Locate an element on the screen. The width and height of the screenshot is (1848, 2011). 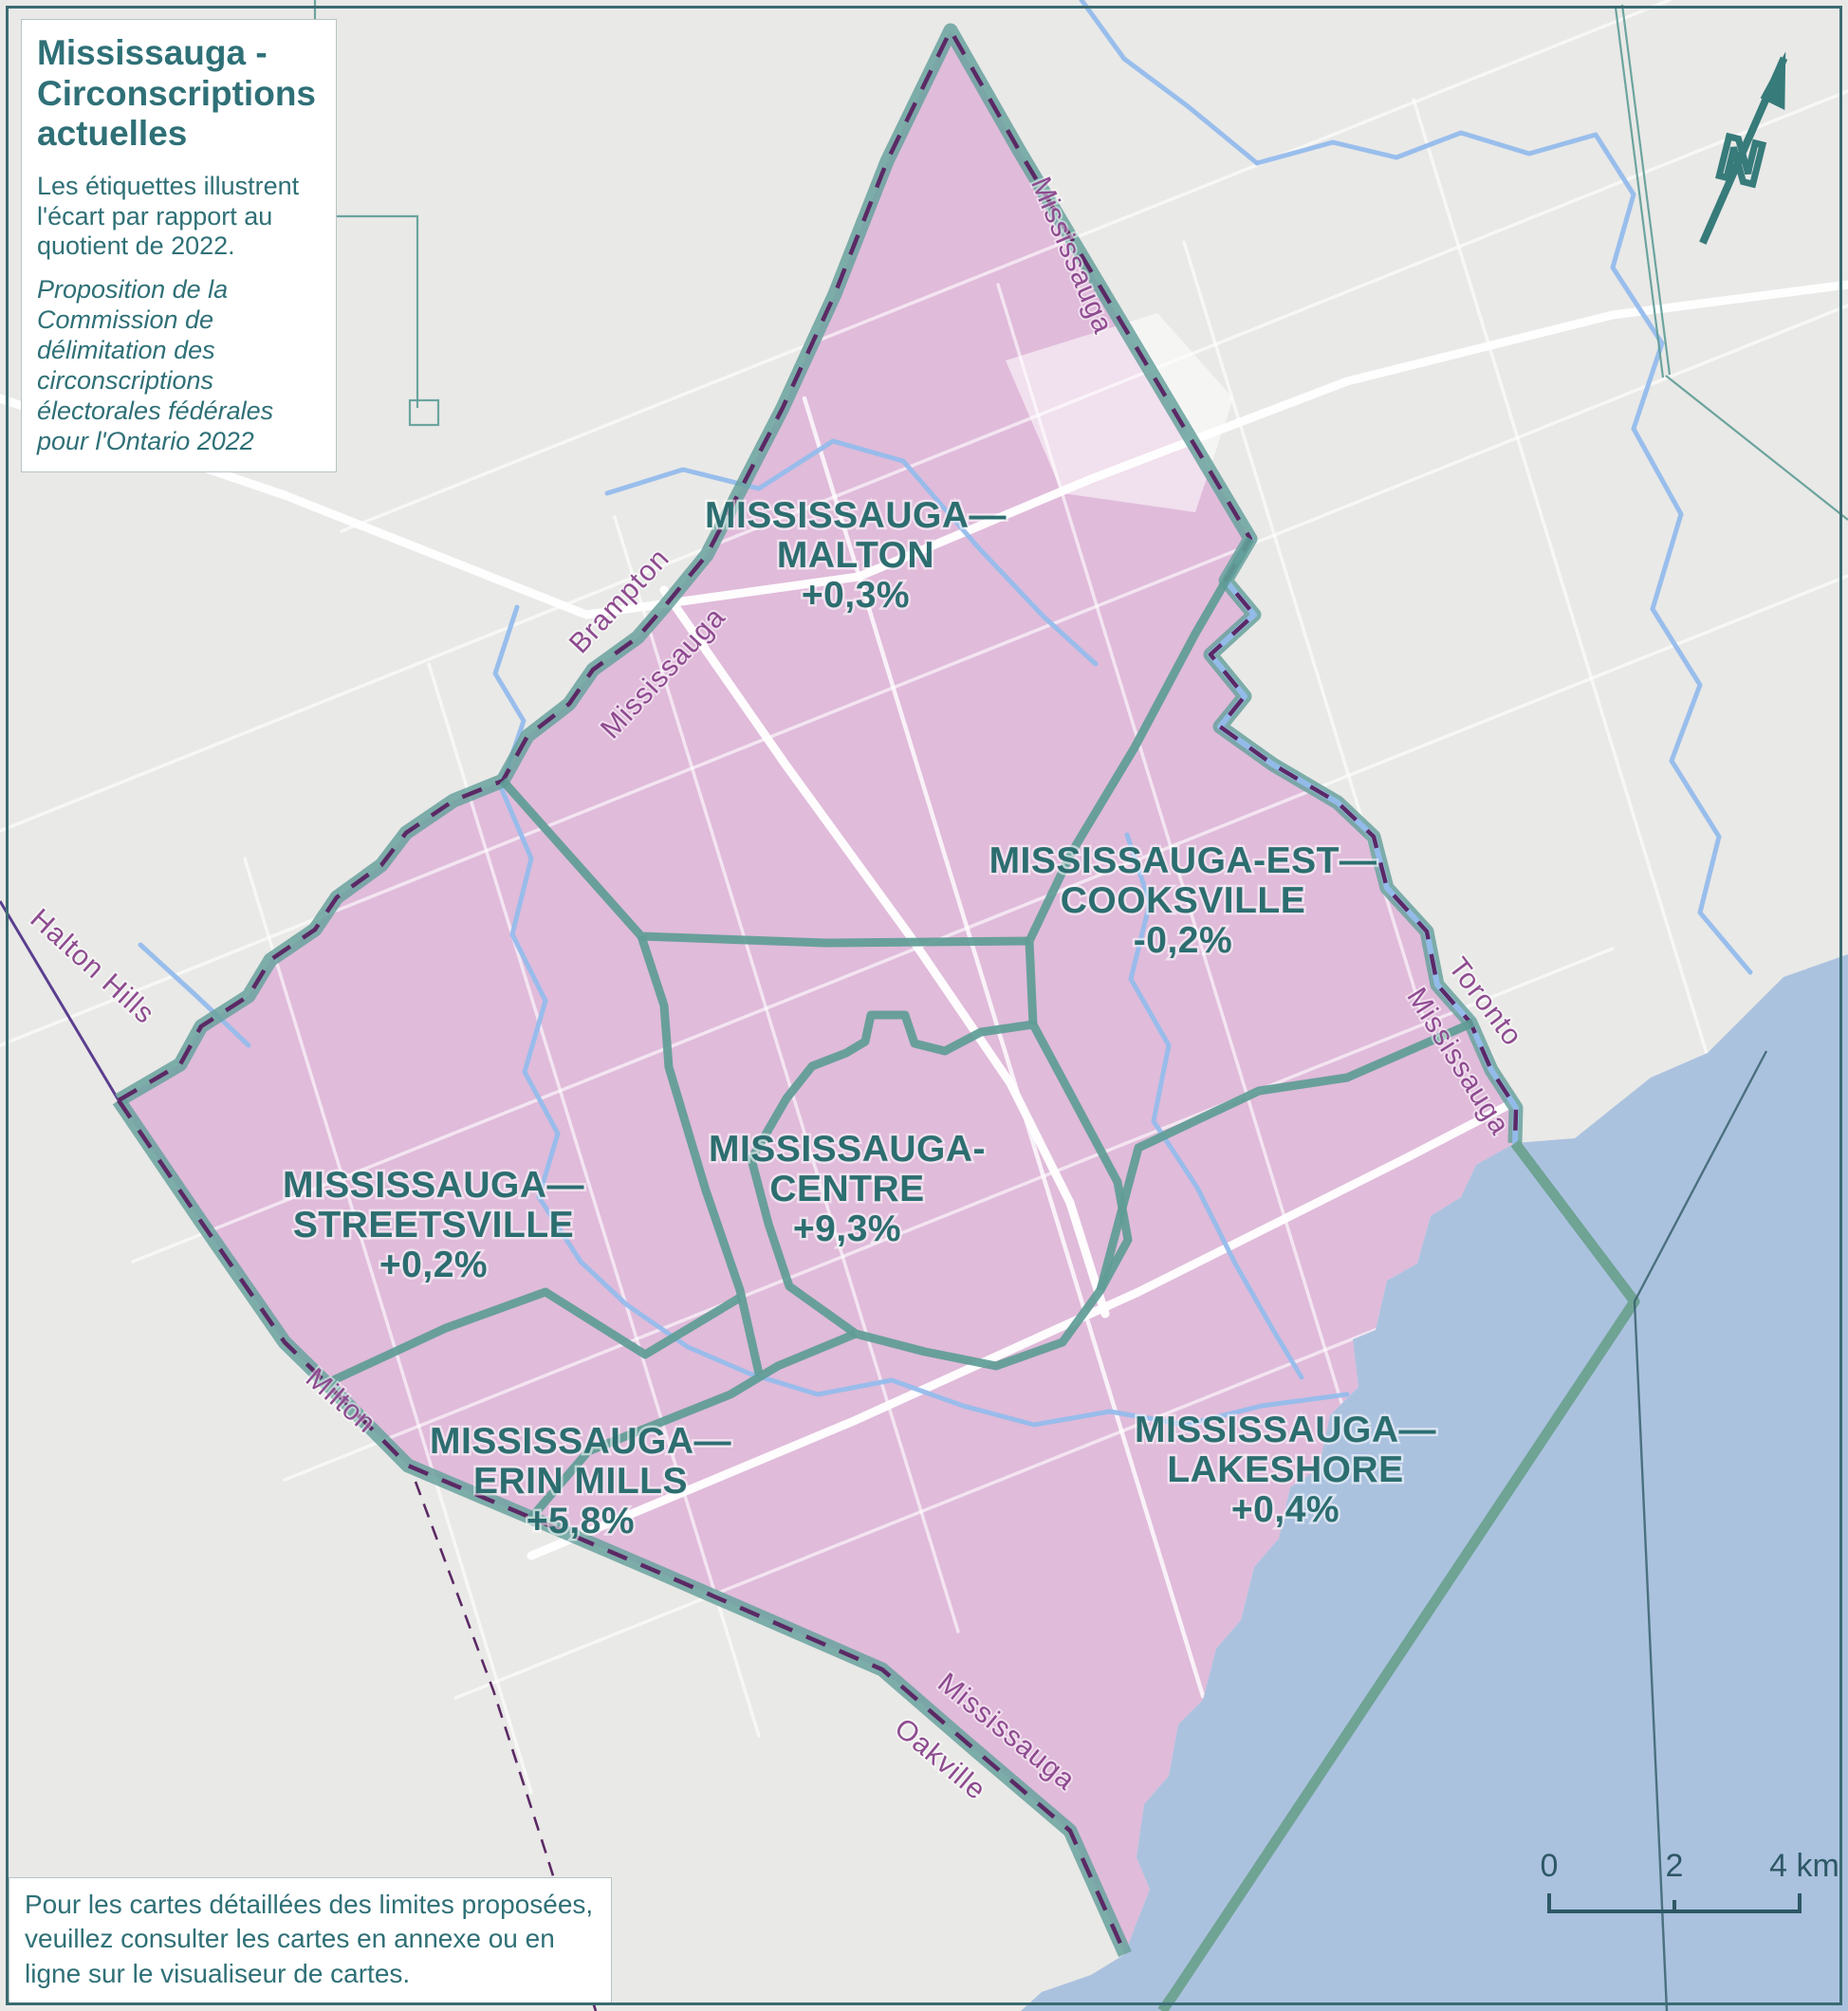
svg-text: ERIN MILLS is located at coordinates (580, 1481).